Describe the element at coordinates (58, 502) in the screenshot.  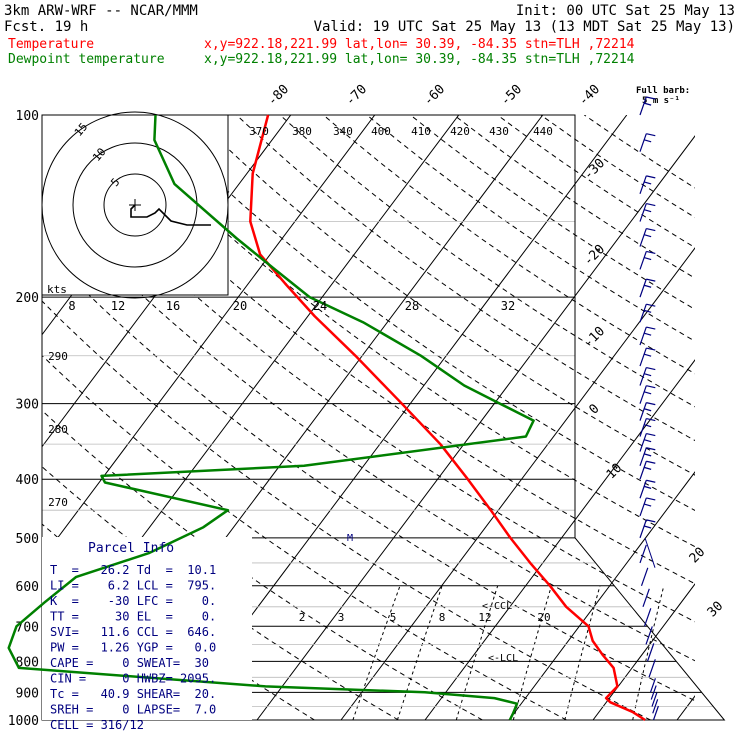
I see `theta-label-lower: 270` at that location.